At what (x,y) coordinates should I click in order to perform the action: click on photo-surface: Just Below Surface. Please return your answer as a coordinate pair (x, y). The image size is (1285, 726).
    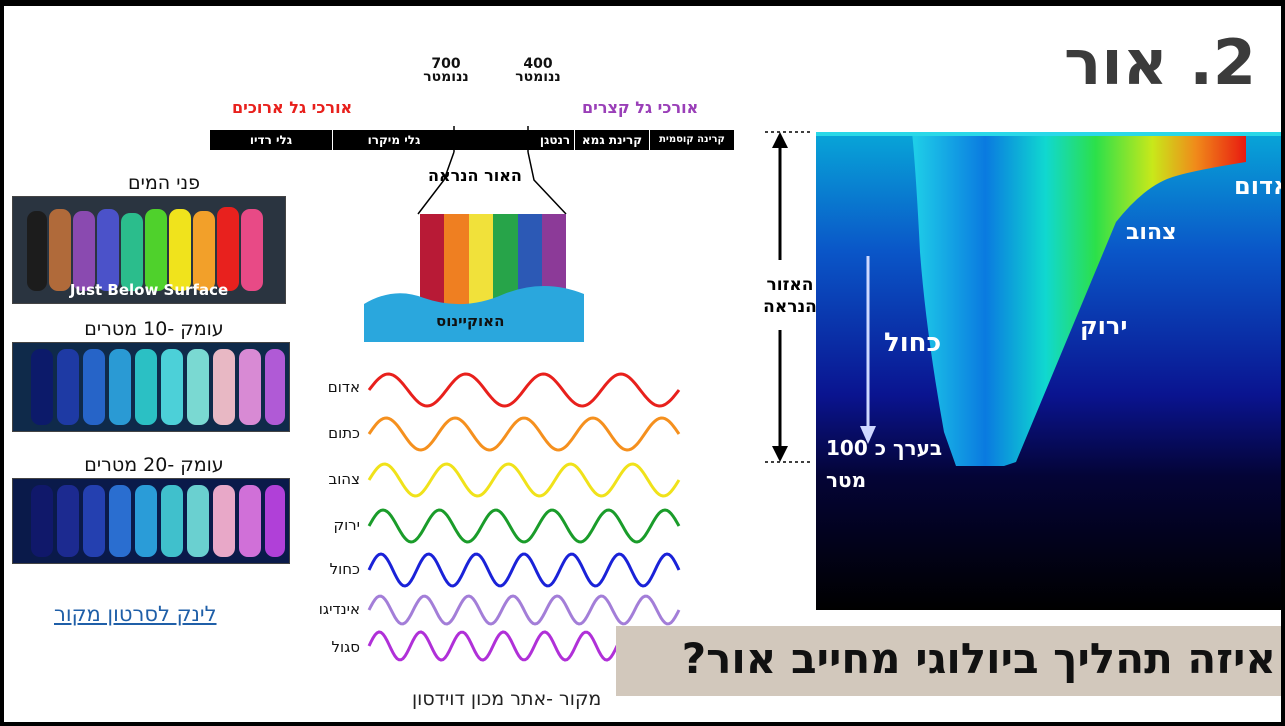
    Looking at the image, I should click on (149, 250).